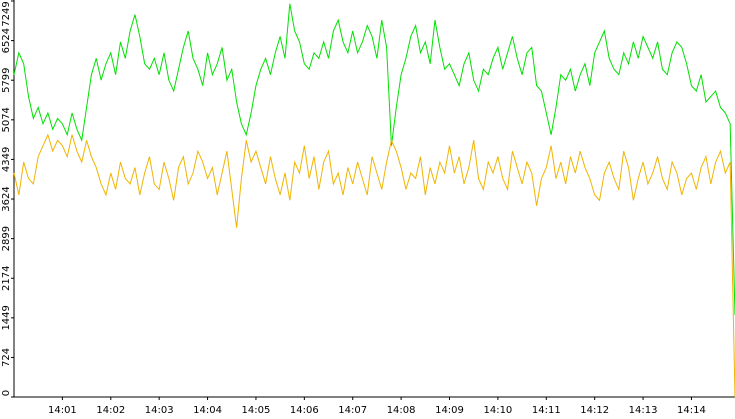  What do you see at coordinates (401, 410) in the screenshot?
I see `x-tick-label: 14:08` at bounding box center [401, 410].